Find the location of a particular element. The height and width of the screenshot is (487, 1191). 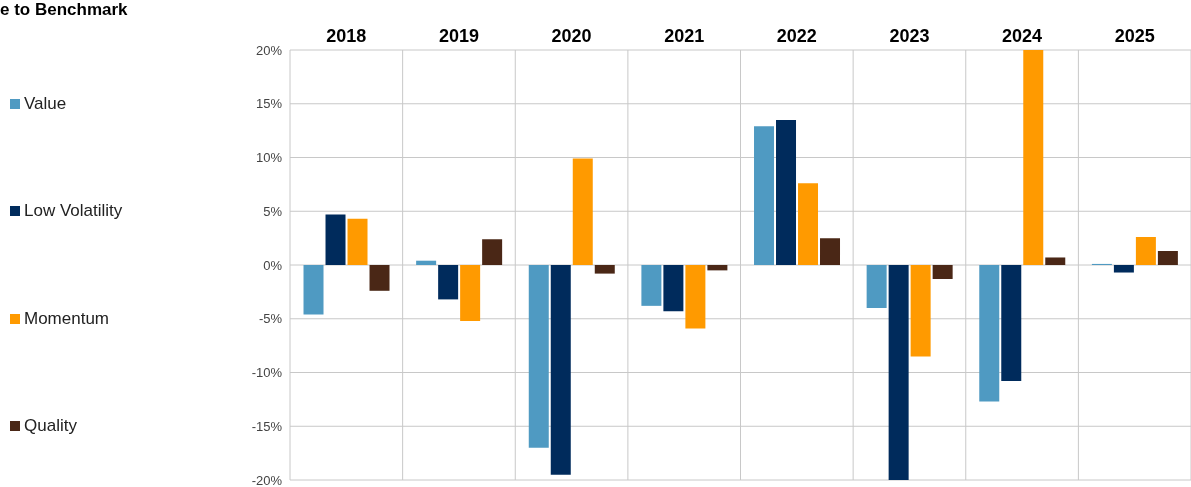

x-tick-label: 2018 is located at coordinates (346, 36).